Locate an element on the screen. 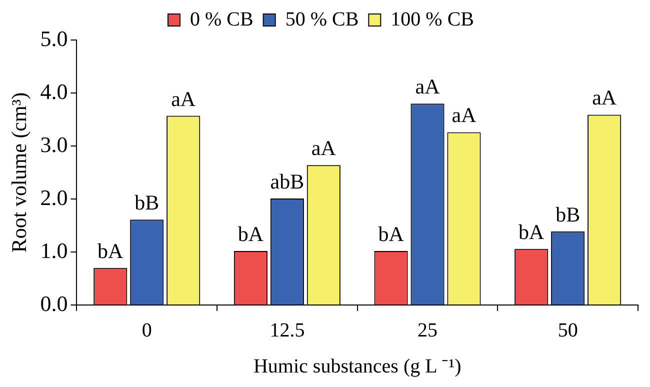 The height and width of the screenshot is (387, 650). y-tick-label: 5.0 is located at coordinates (54, 38).